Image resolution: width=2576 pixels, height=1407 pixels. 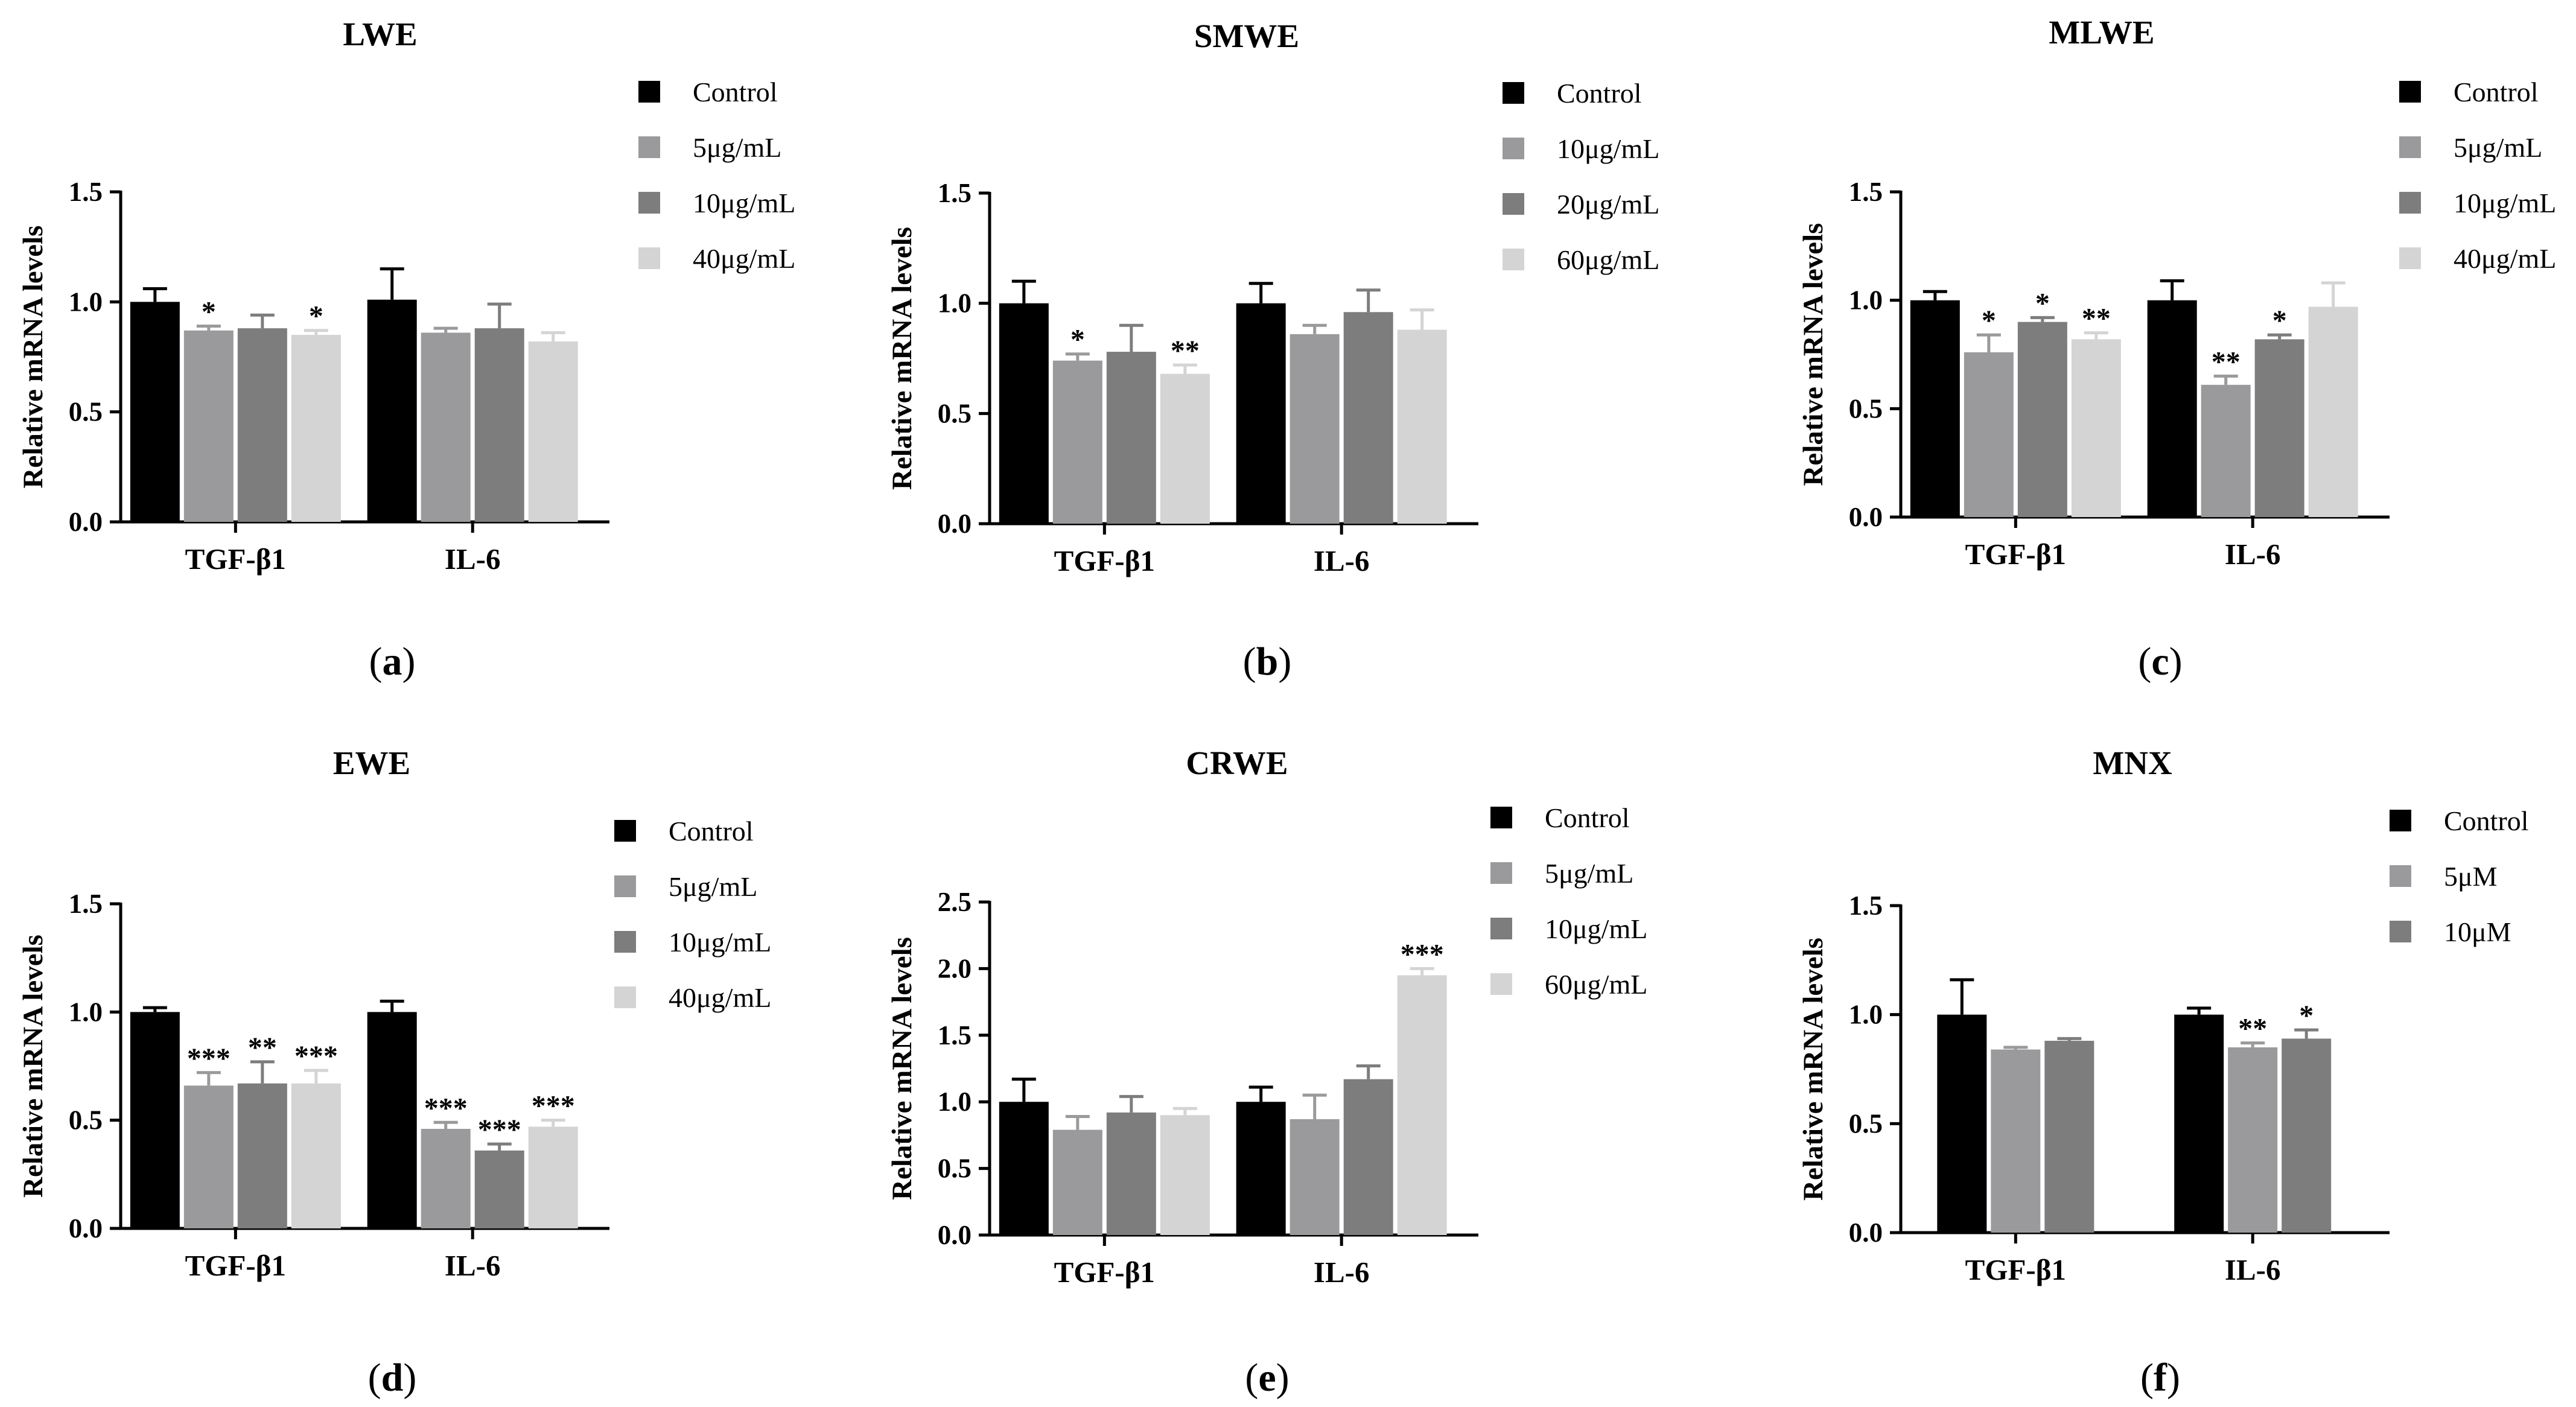 I want to click on bar-IL-6-5μM, so click(x=2253, y=1140).